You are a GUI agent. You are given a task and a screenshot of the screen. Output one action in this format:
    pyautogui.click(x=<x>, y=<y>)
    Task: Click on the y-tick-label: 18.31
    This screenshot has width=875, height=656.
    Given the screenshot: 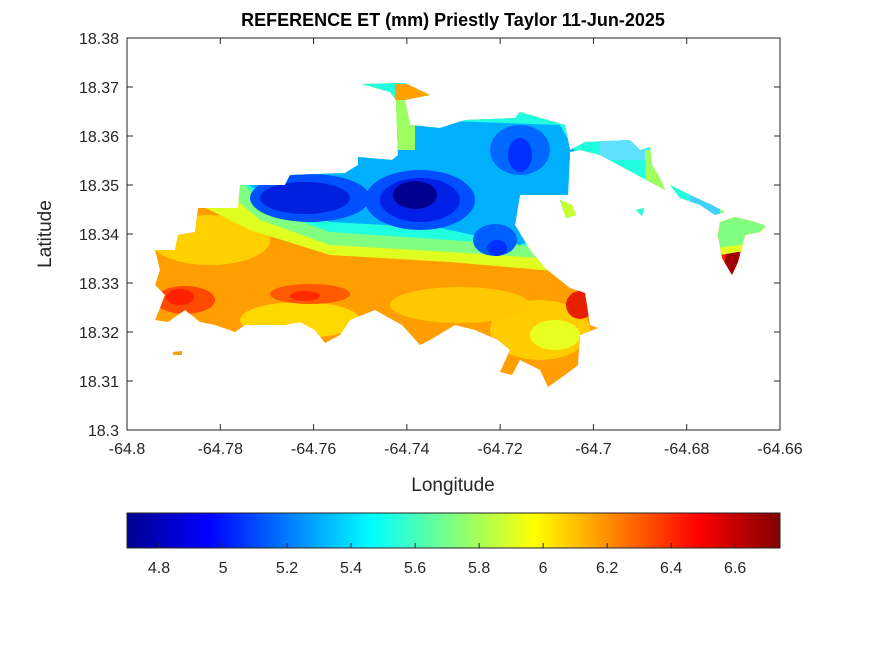 What is the action you would take?
    pyautogui.click(x=99, y=382)
    